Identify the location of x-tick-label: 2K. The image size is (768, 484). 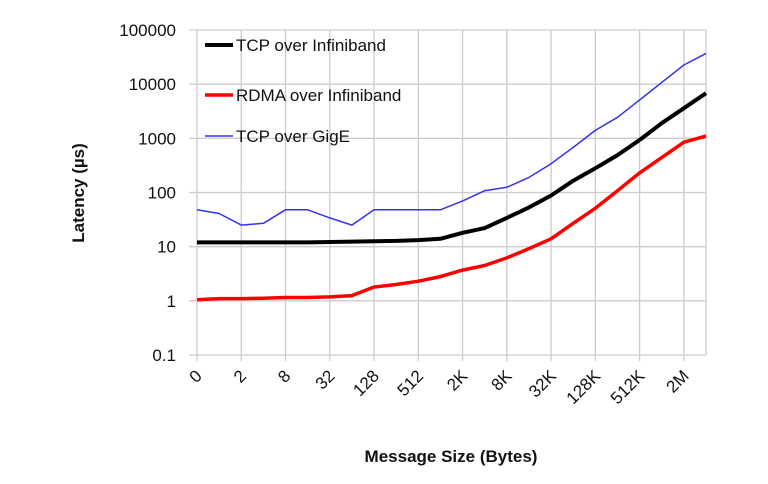
(457, 380).